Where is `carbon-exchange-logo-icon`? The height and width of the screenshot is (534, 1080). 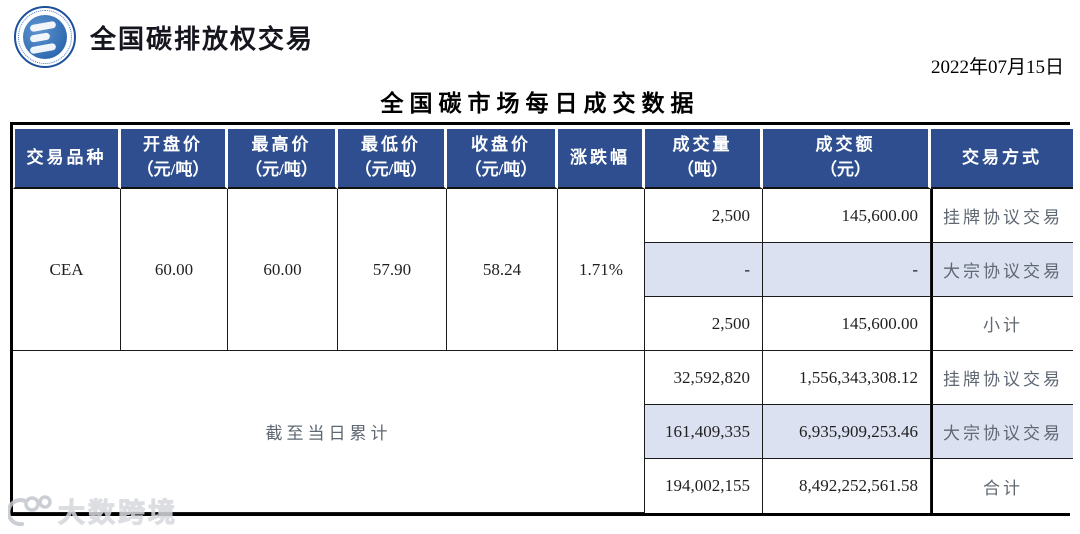 carbon-exchange-logo-icon is located at coordinates (45, 37).